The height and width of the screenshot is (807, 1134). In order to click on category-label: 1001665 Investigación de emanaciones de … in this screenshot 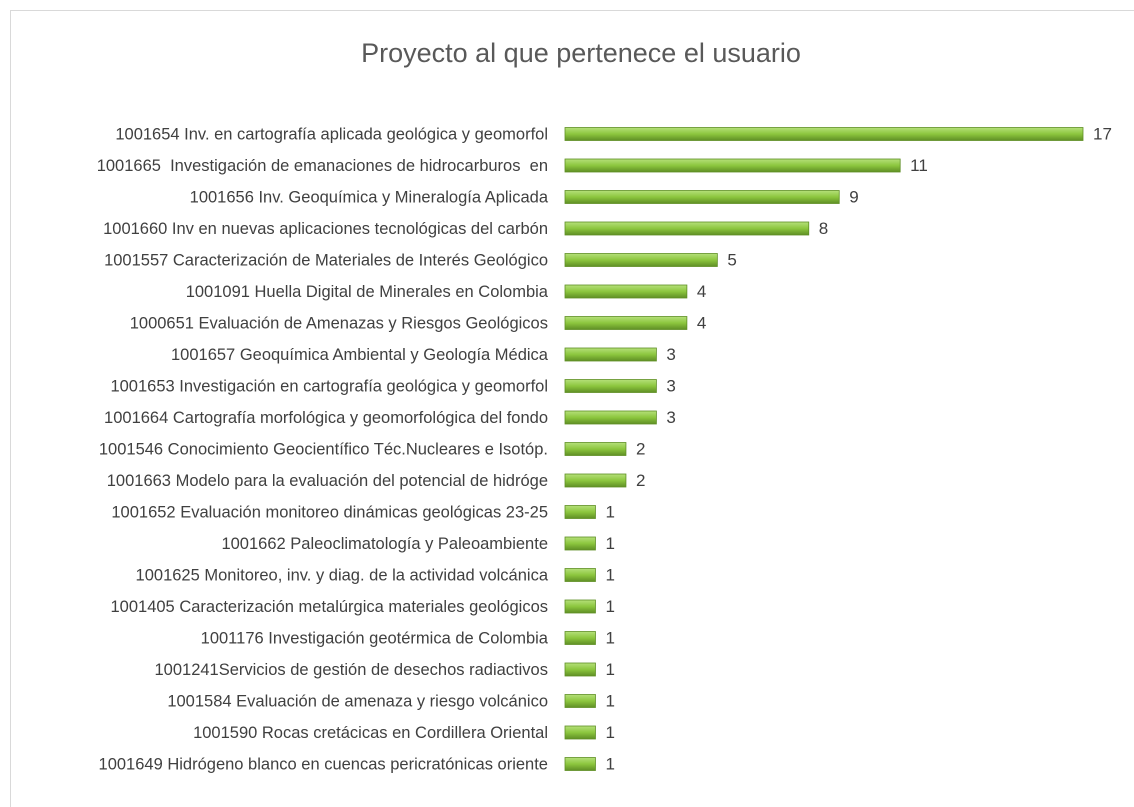, I will do `click(322, 166)`.